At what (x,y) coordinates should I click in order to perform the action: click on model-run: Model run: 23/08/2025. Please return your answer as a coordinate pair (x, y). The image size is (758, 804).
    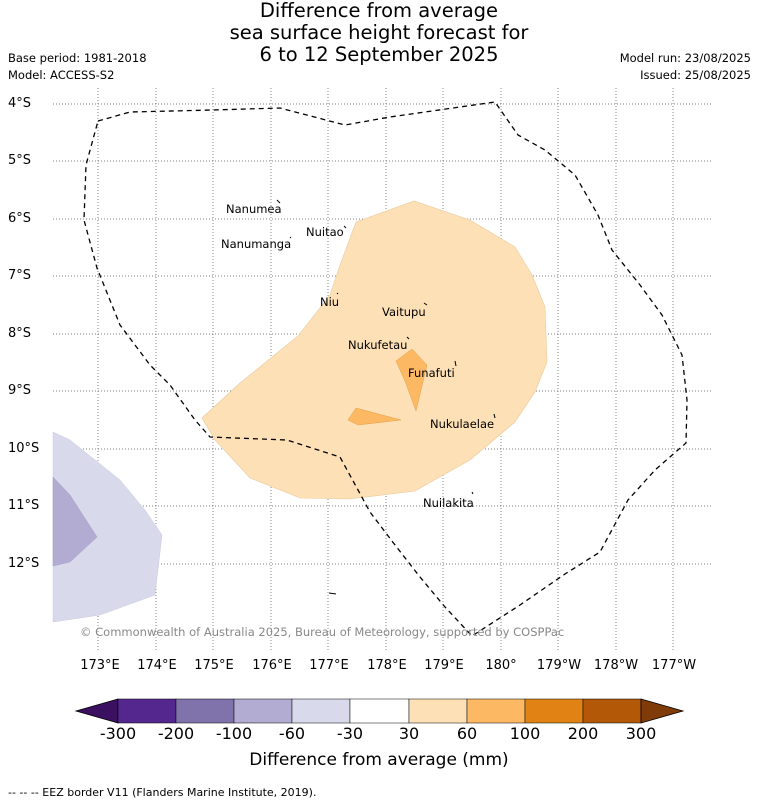
    Looking at the image, I should click on (685, 58).